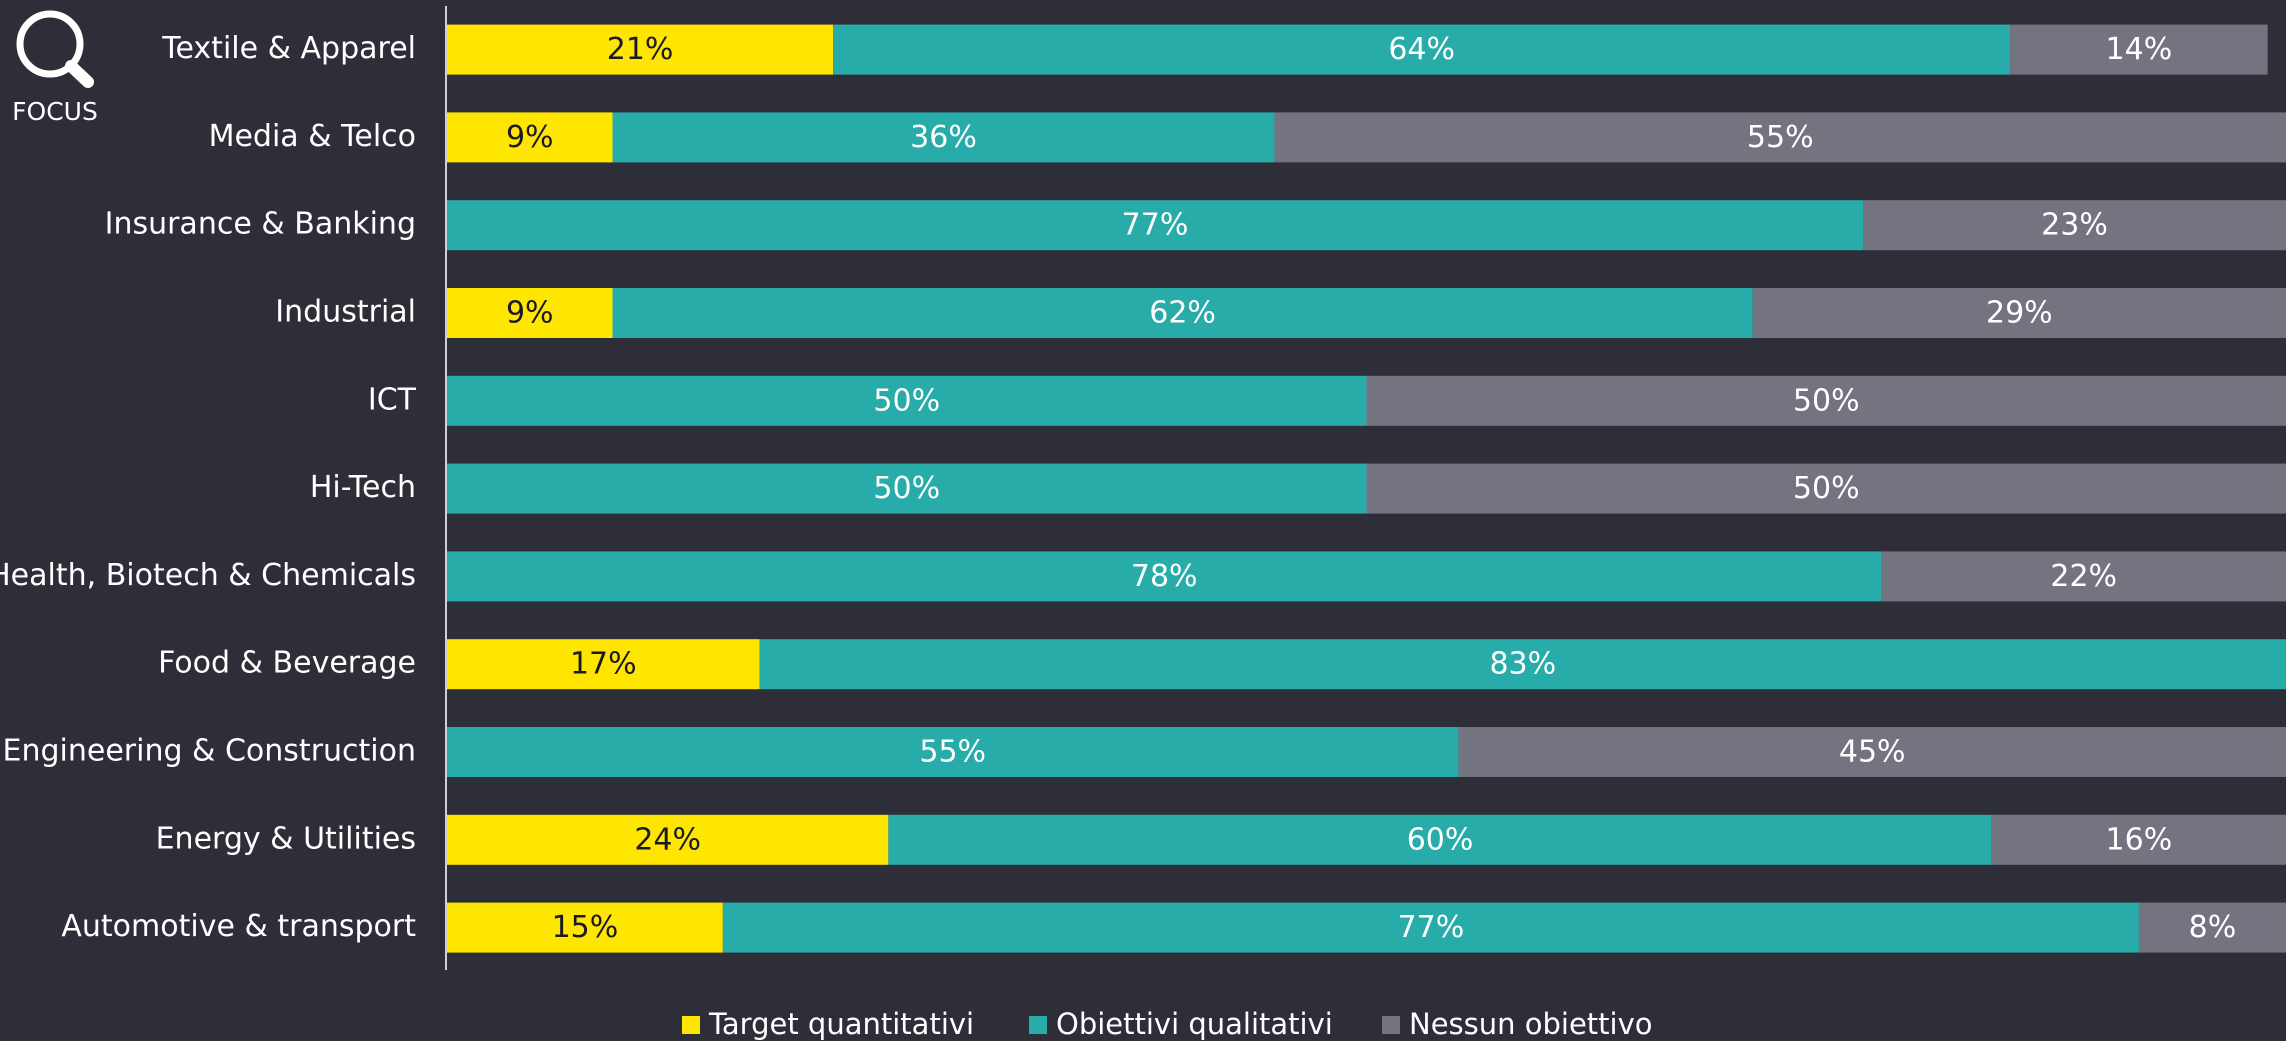 This screenshot has height=1041, width=2286. What do you see at coordinates (1194, 1024) in the screenshot?
I see `legend-text: Obiettivi qualitativi` at bounding box center [1194, 1024].